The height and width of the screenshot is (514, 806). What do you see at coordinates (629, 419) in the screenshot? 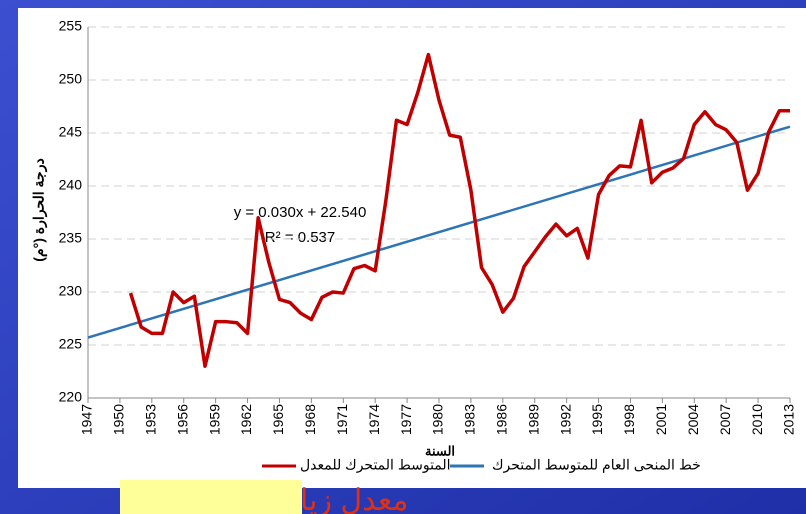
I see `x-tick-label: 1998` at bounding box center [629, 419].